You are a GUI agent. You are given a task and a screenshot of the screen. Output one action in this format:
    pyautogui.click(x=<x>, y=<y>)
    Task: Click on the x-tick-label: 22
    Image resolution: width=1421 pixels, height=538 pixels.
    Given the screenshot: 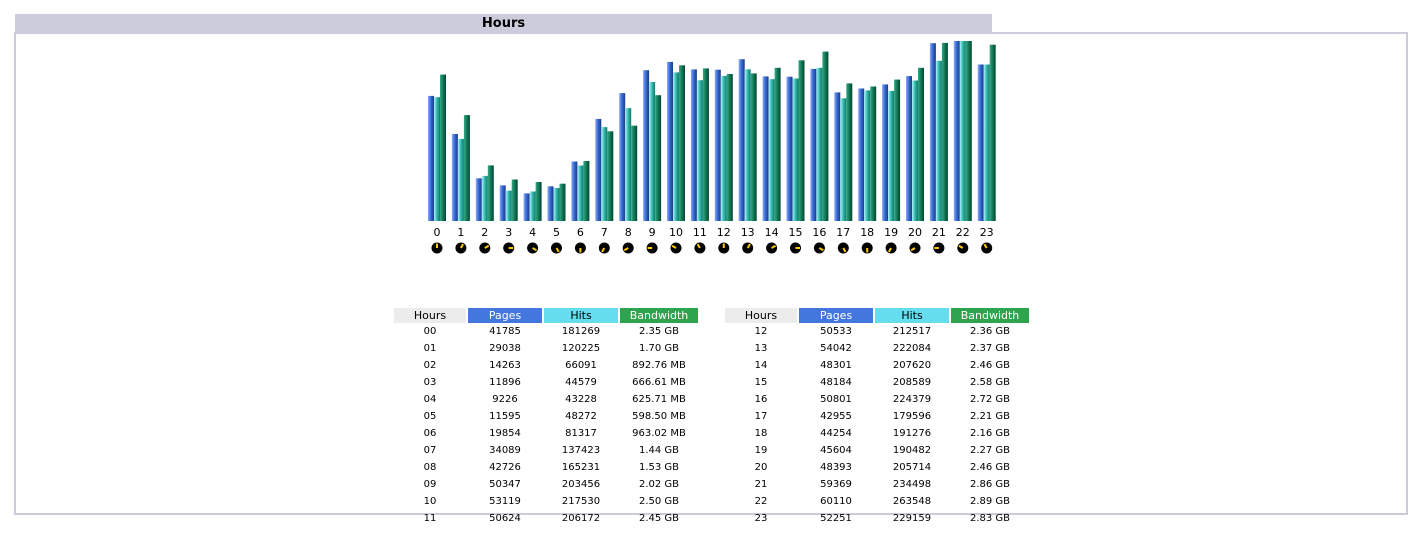 What is the action you would take?
    pyautogui.click(x=963, y=232)
    